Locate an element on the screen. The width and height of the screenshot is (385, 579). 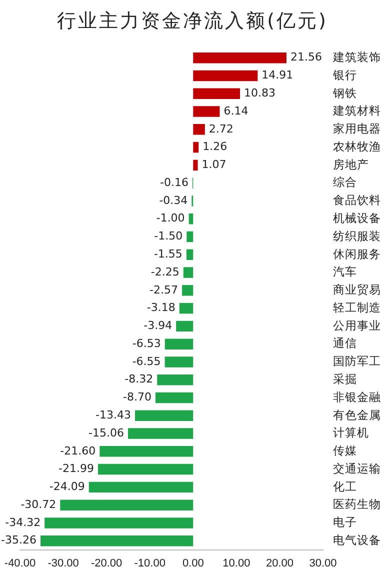
y-tick-label: 综合 is located at coordinates (345, 182).